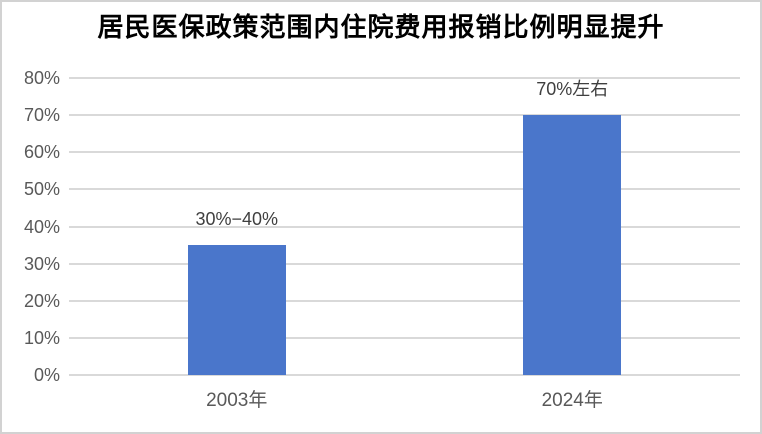  I want to click on y-axis-tick-label: 20%, so click(41, 300).